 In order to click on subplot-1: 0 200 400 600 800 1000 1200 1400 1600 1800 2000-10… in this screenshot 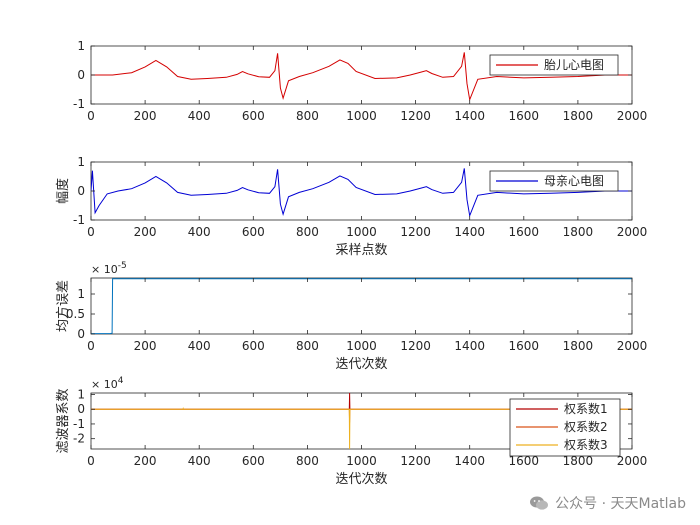, I will do `click(360, 81)`.